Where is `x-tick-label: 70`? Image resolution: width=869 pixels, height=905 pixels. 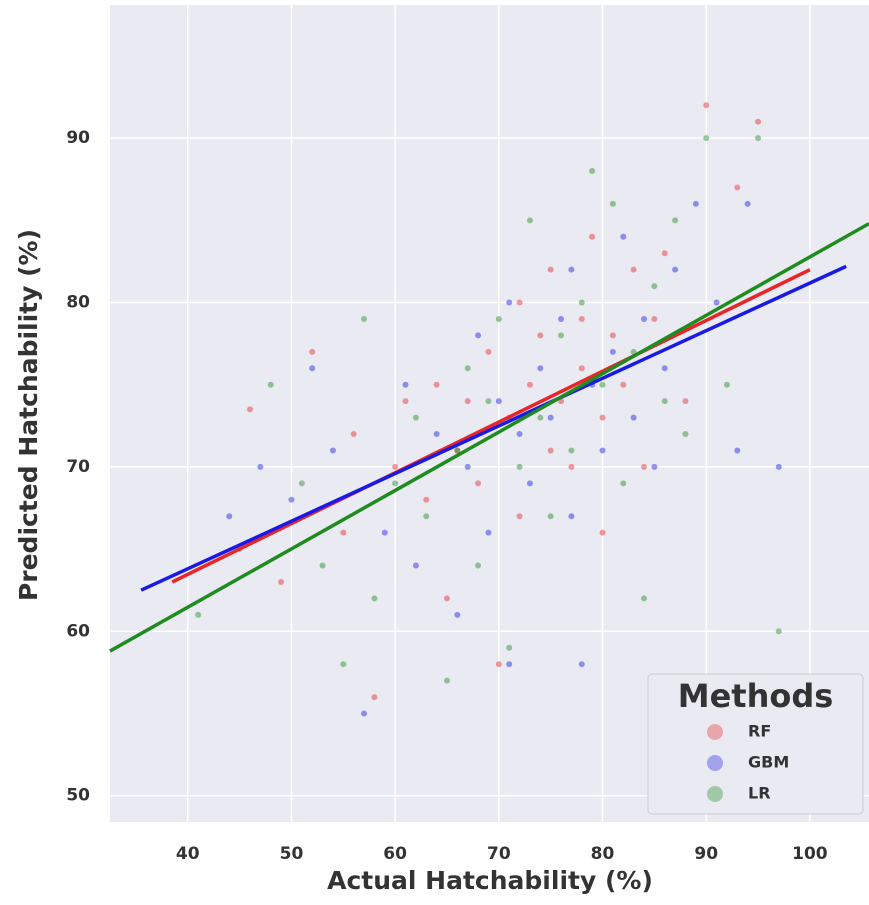
x-tick-label: 70 is located at coordinates (499, 854).